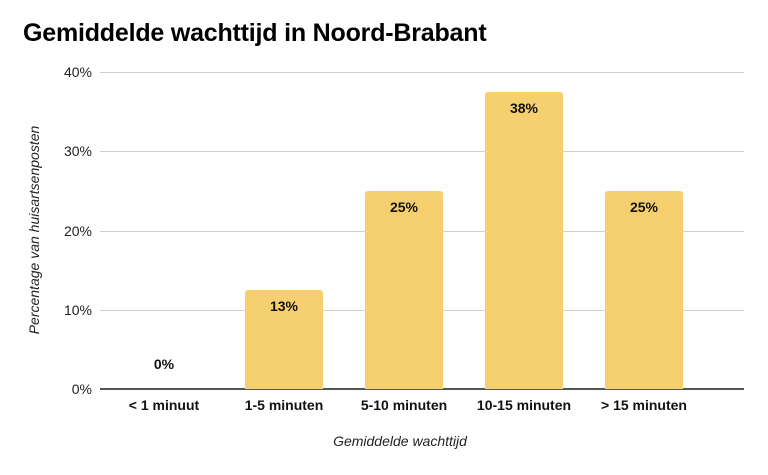 This screenshot has height=475, width=768. What do you see at coordinates (164, 405) in the screenshot?
I see `x-tick-label: < 1 minuut` at bounding box center [164, 405].